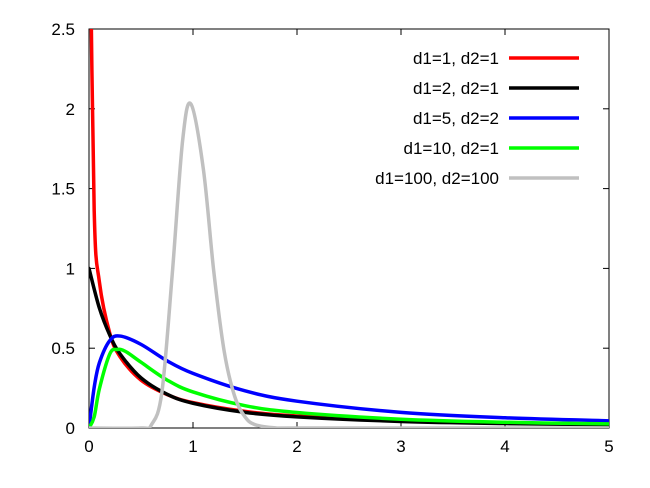 This screenshot has width=650, height=488. I want to click on x-tick-label: 2, so click(296, 446).